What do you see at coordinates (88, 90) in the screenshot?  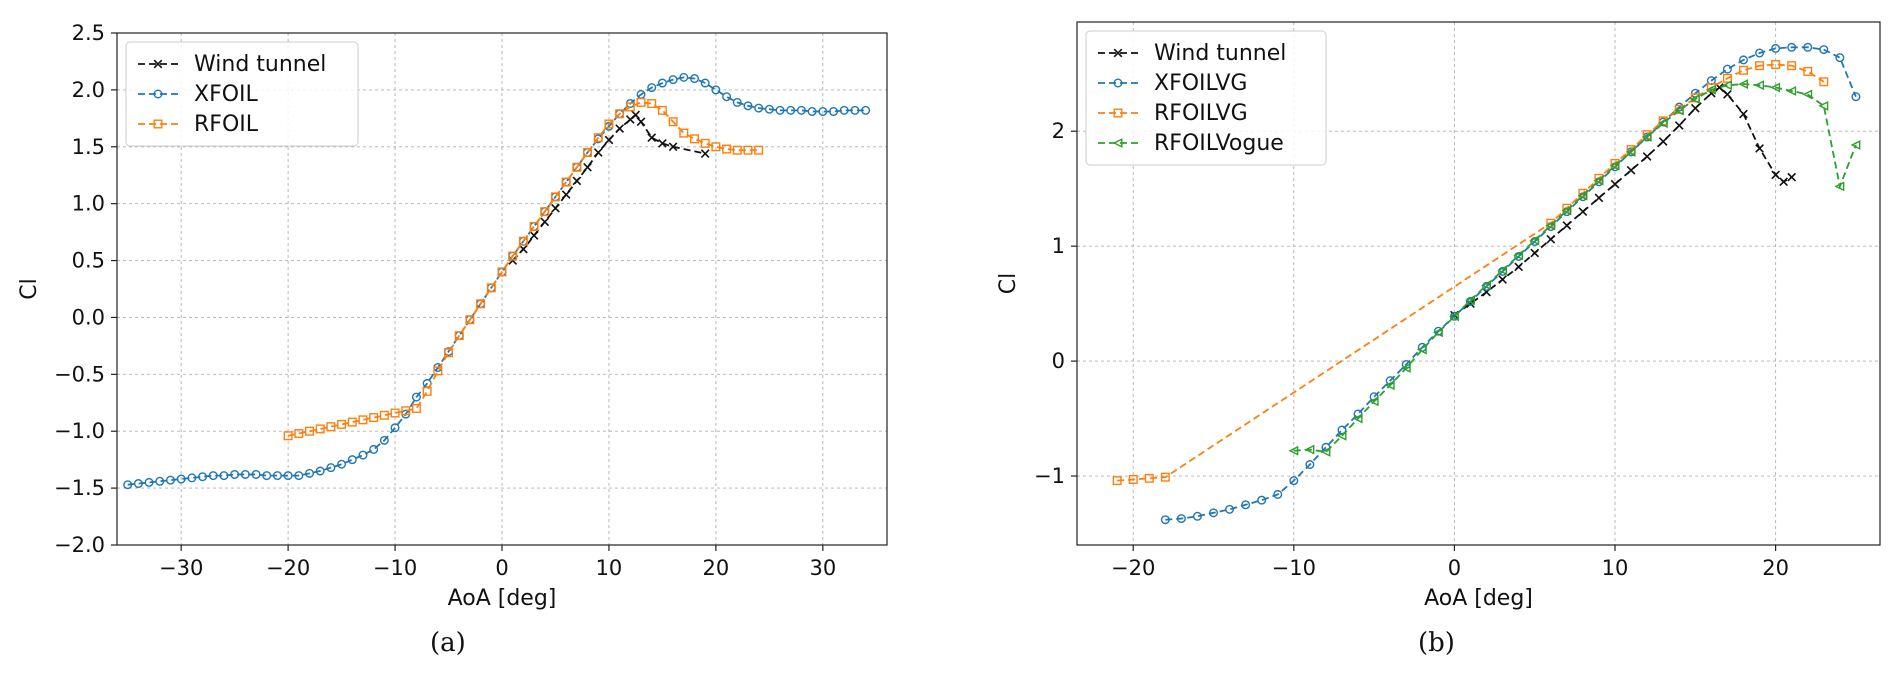 I see `y-tick-label: 2.0` at bounding box center [88, 90].